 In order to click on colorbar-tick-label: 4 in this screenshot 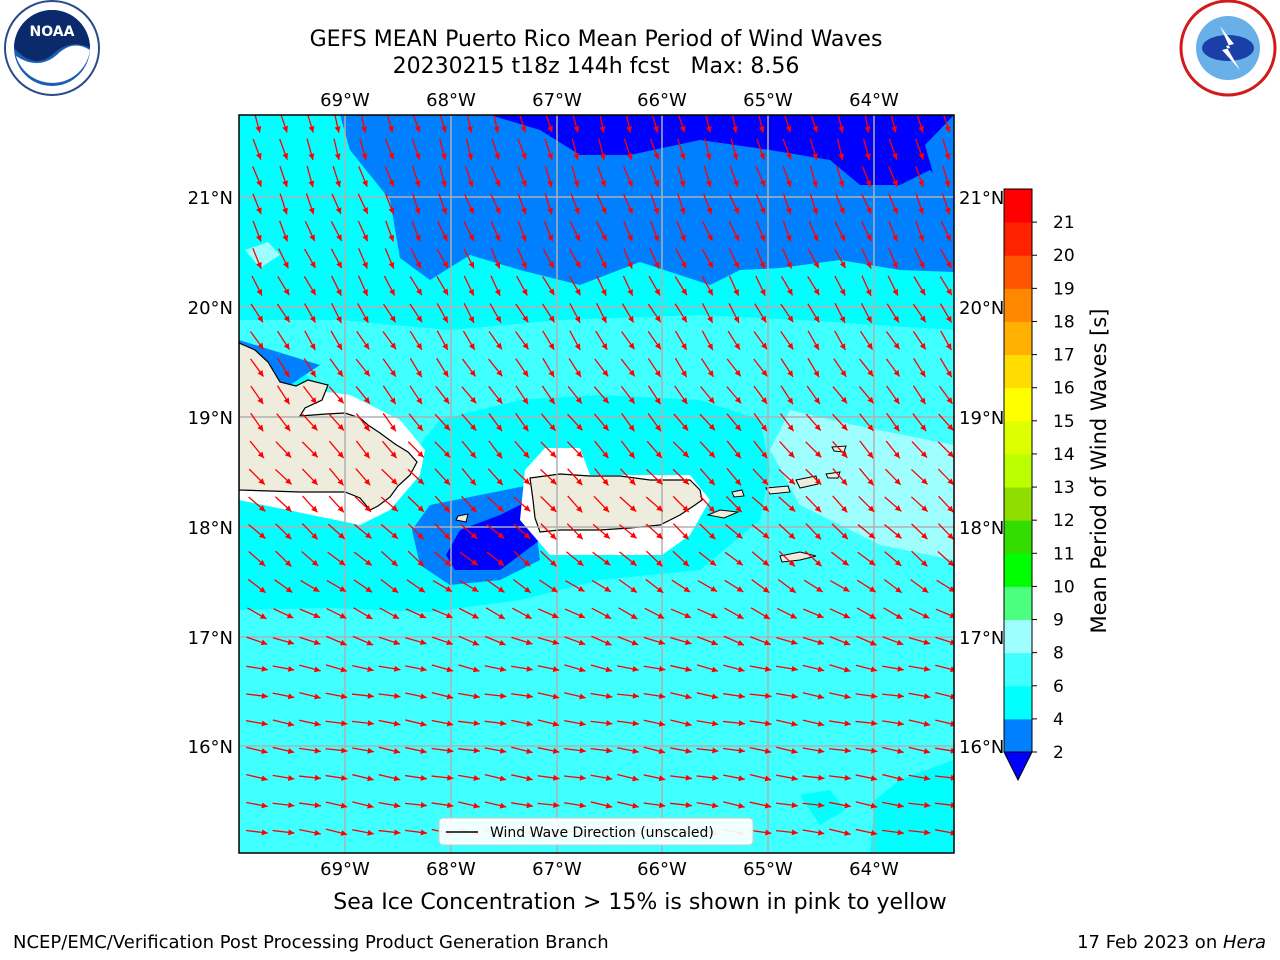, I will do `click(1058, 720)`.